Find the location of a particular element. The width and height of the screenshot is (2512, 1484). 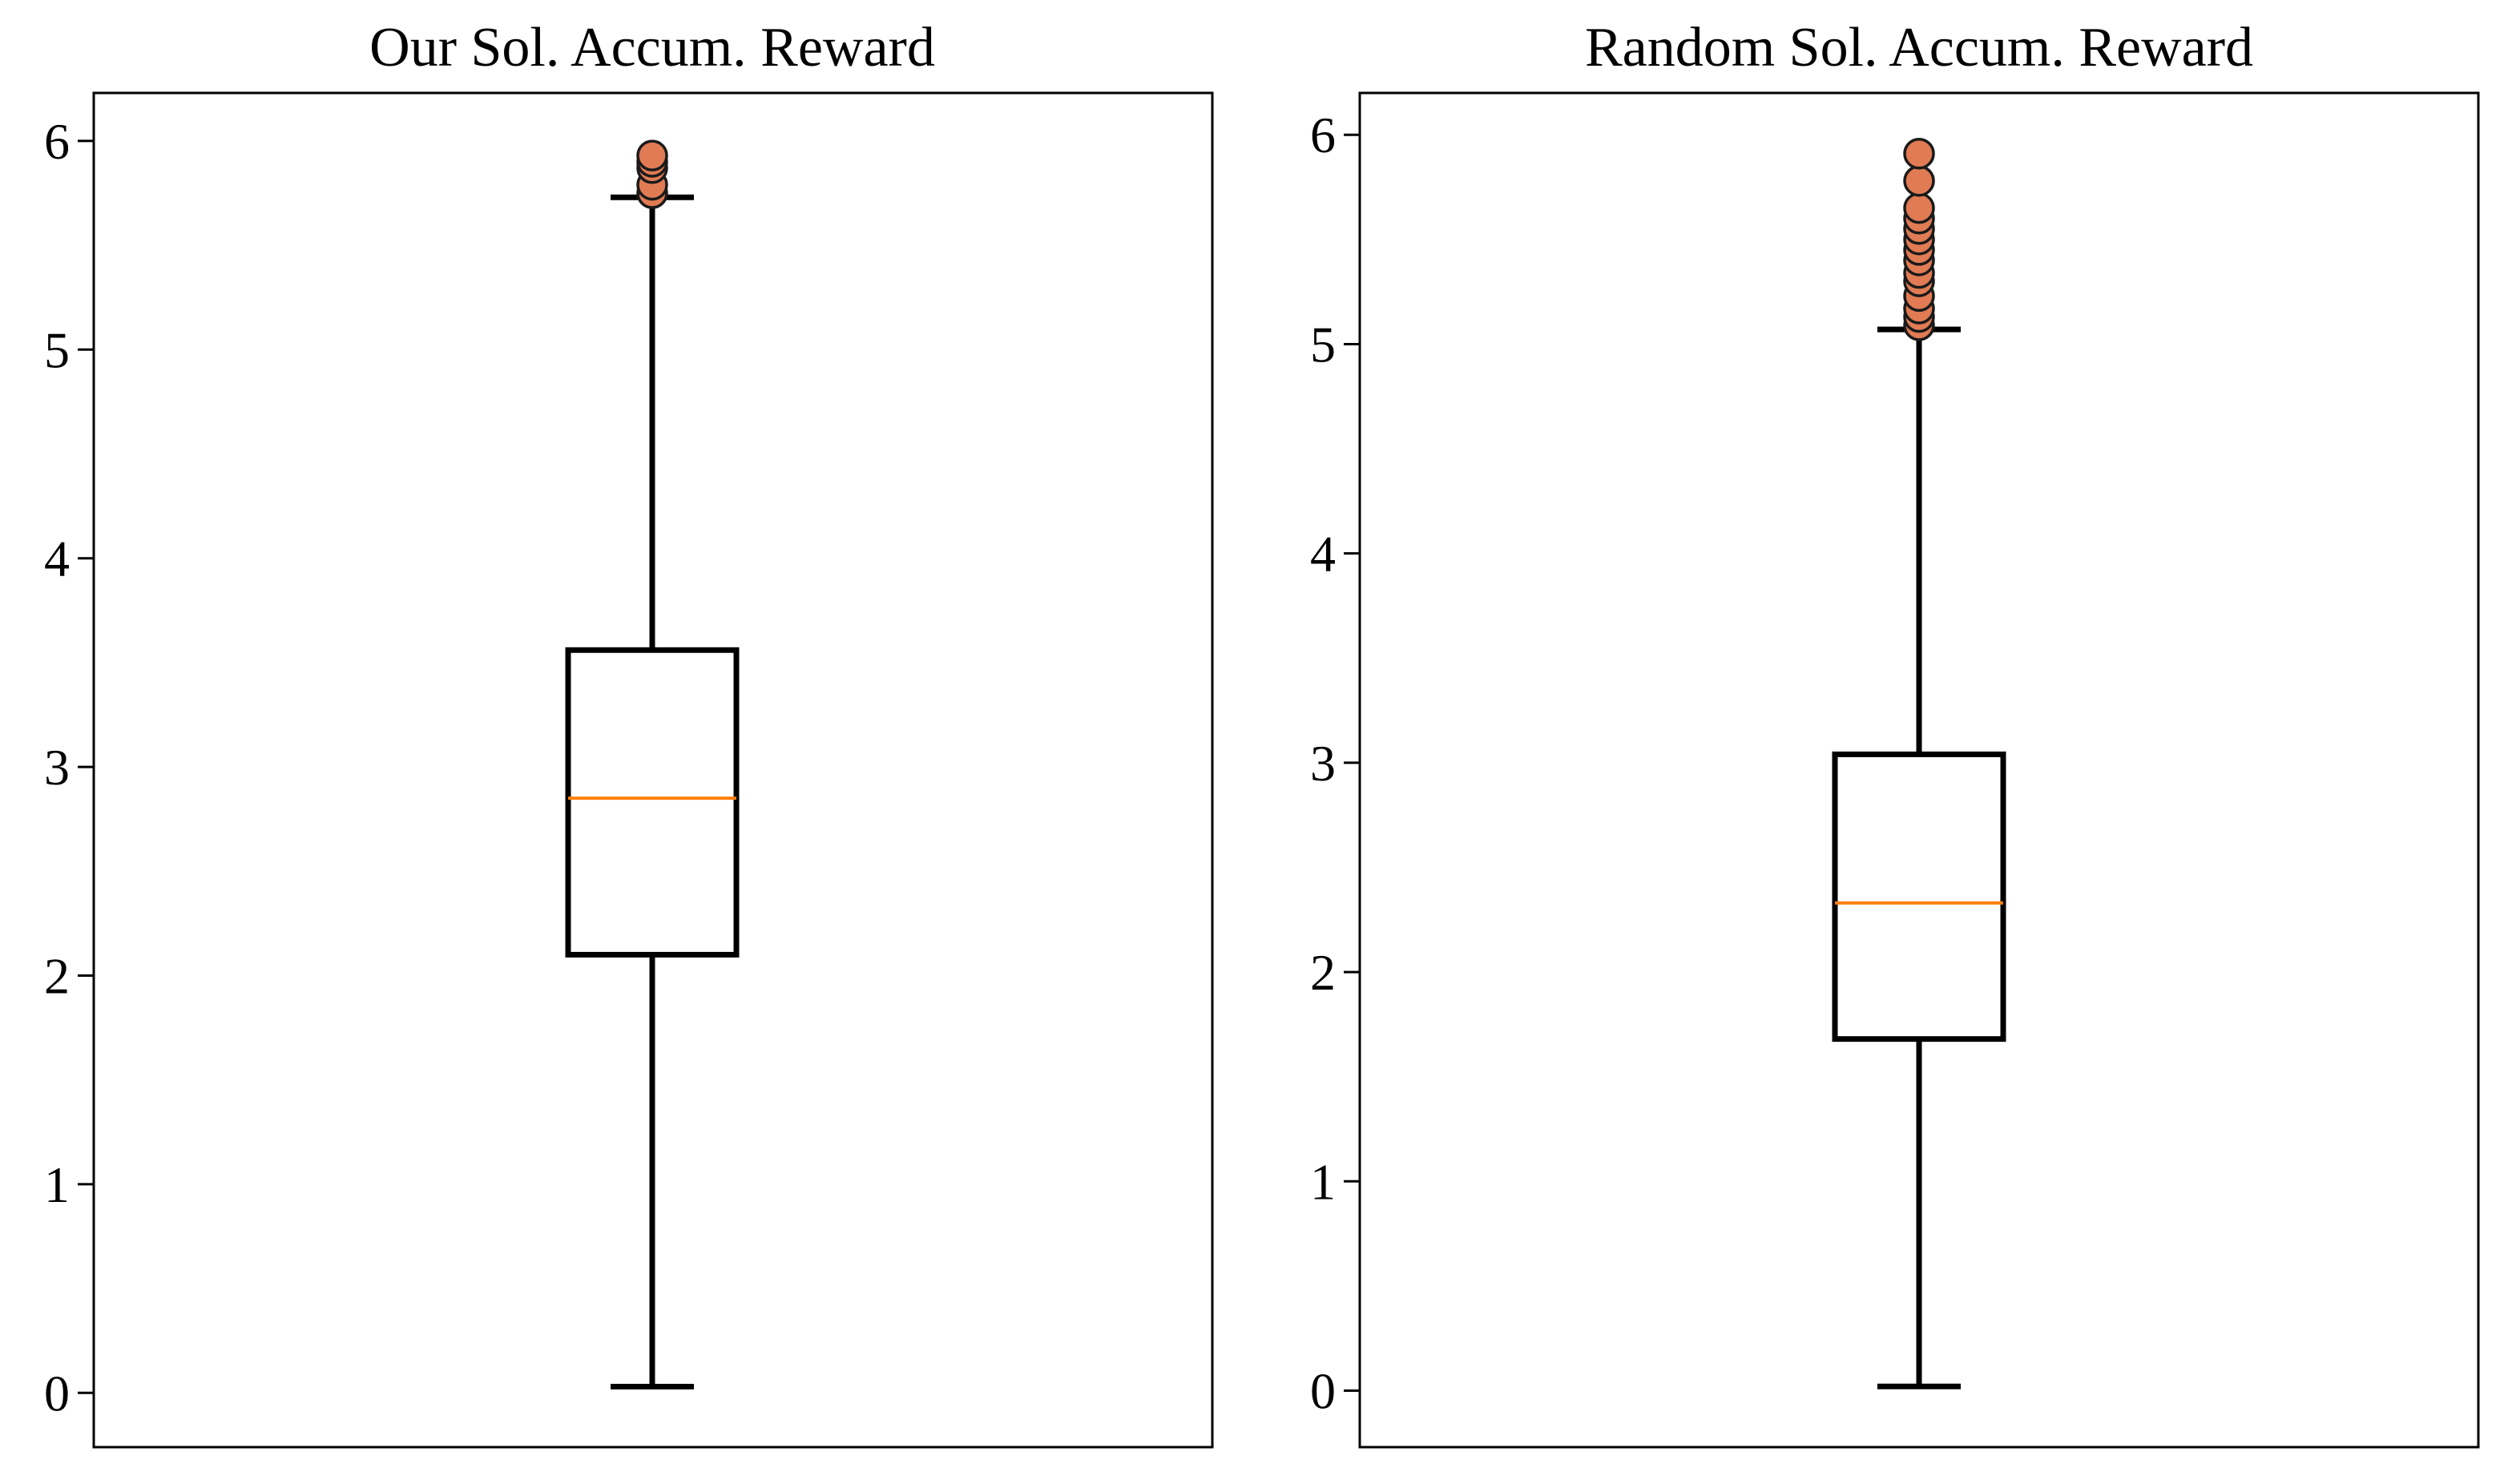

chart-title: Our Sol. Accum. Reward is located at coordinates (652, 48).